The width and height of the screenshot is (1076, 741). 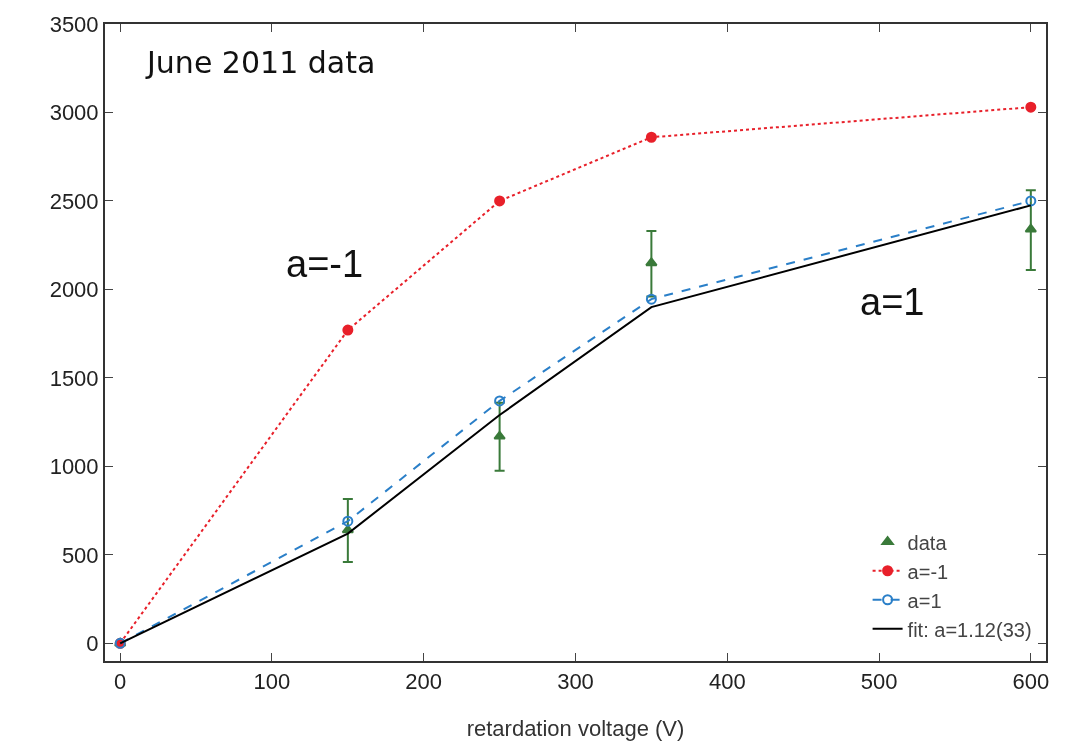 What do you see at coordinates (74, 113) in the screenshot?
I see `y-tick-label: 3000` at bounding box center [74, 113].